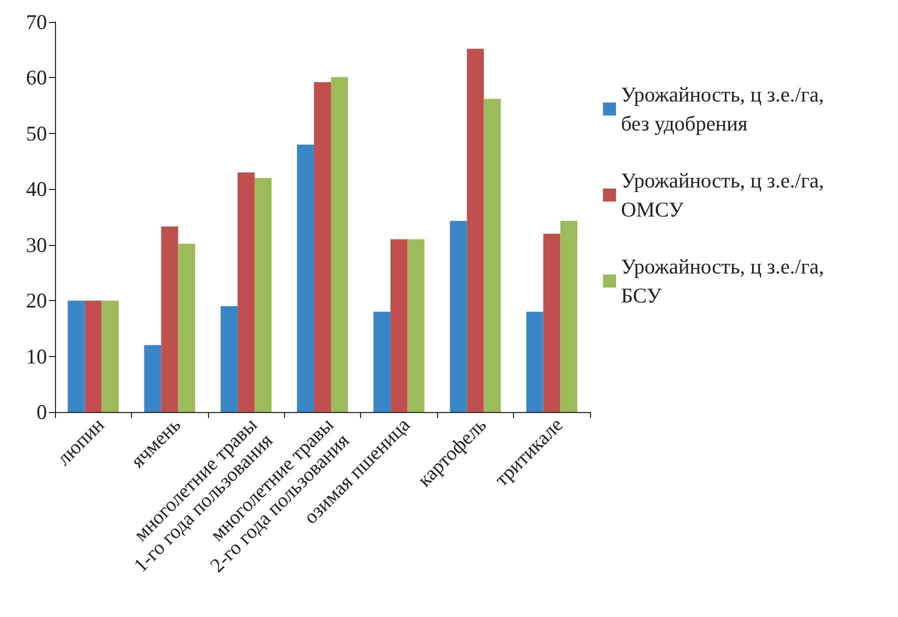 The height and width of the screenshot is (617, 898). Describe the element at coordinates (36, 244) in the screenshot. I see `y-tick-label: 30` at that location.